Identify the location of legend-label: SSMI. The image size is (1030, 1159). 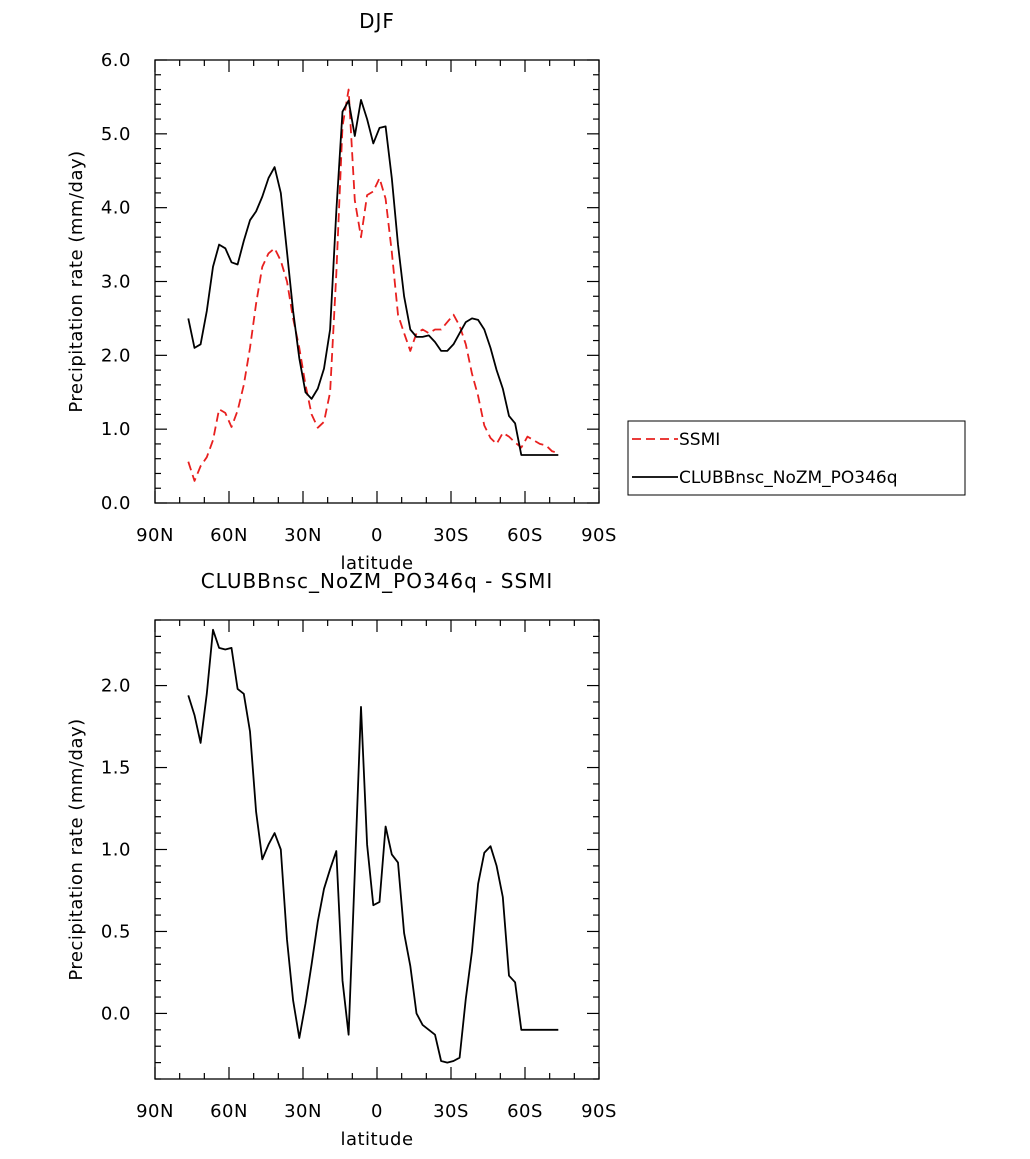
(699, 440).